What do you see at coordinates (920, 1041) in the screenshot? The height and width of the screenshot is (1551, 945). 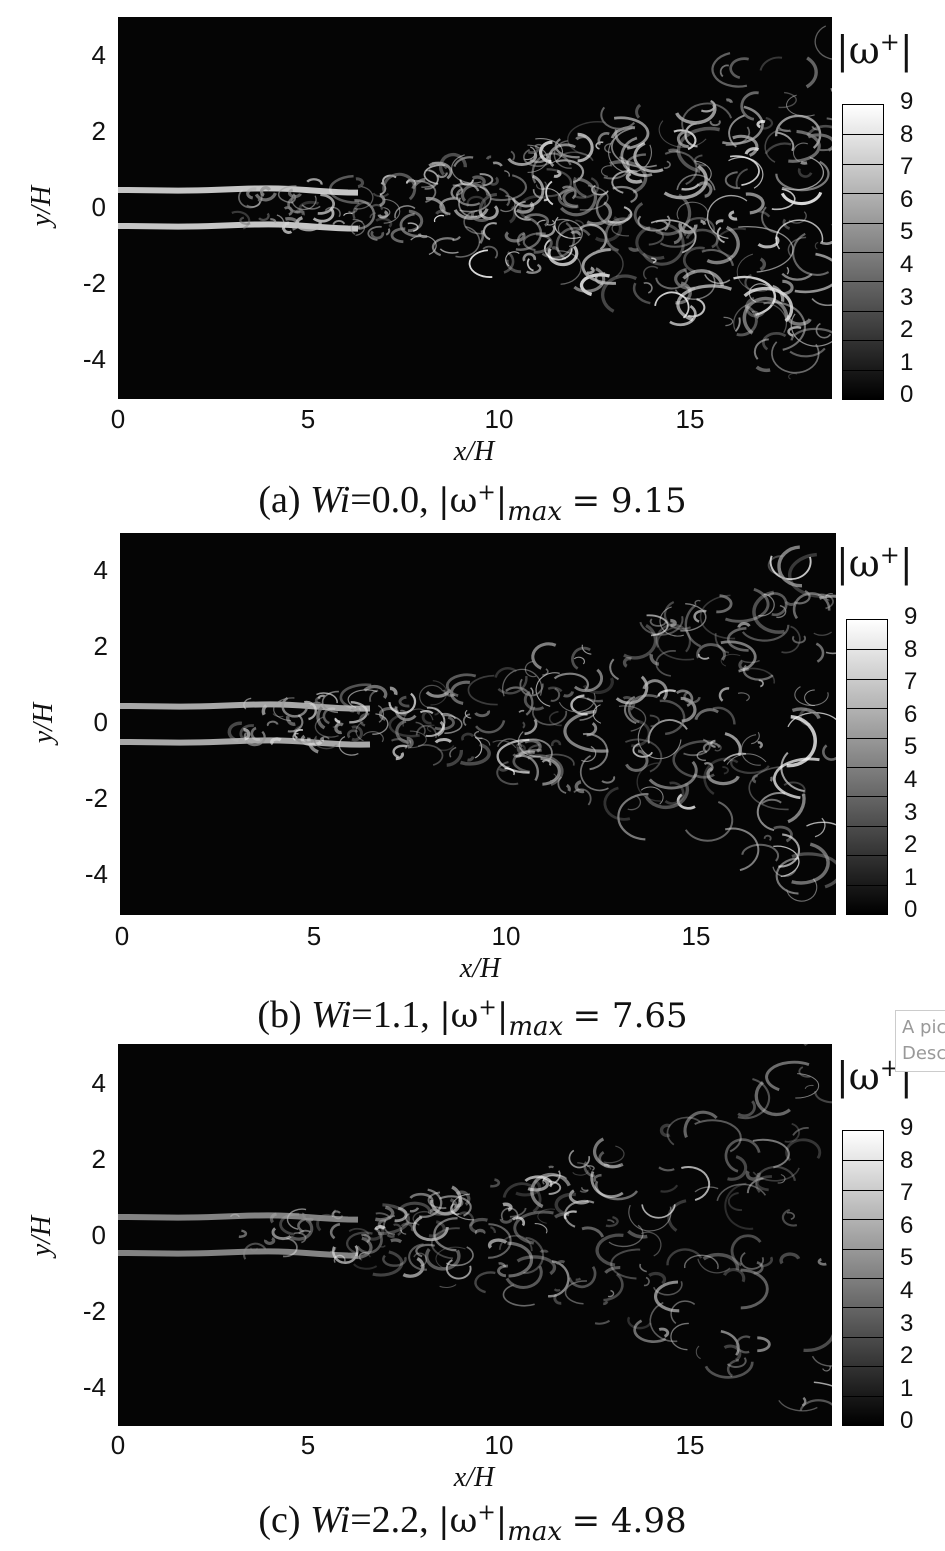 I see `image-alt-tooltip: A pic Desc` at bounding box center [920, 1041].